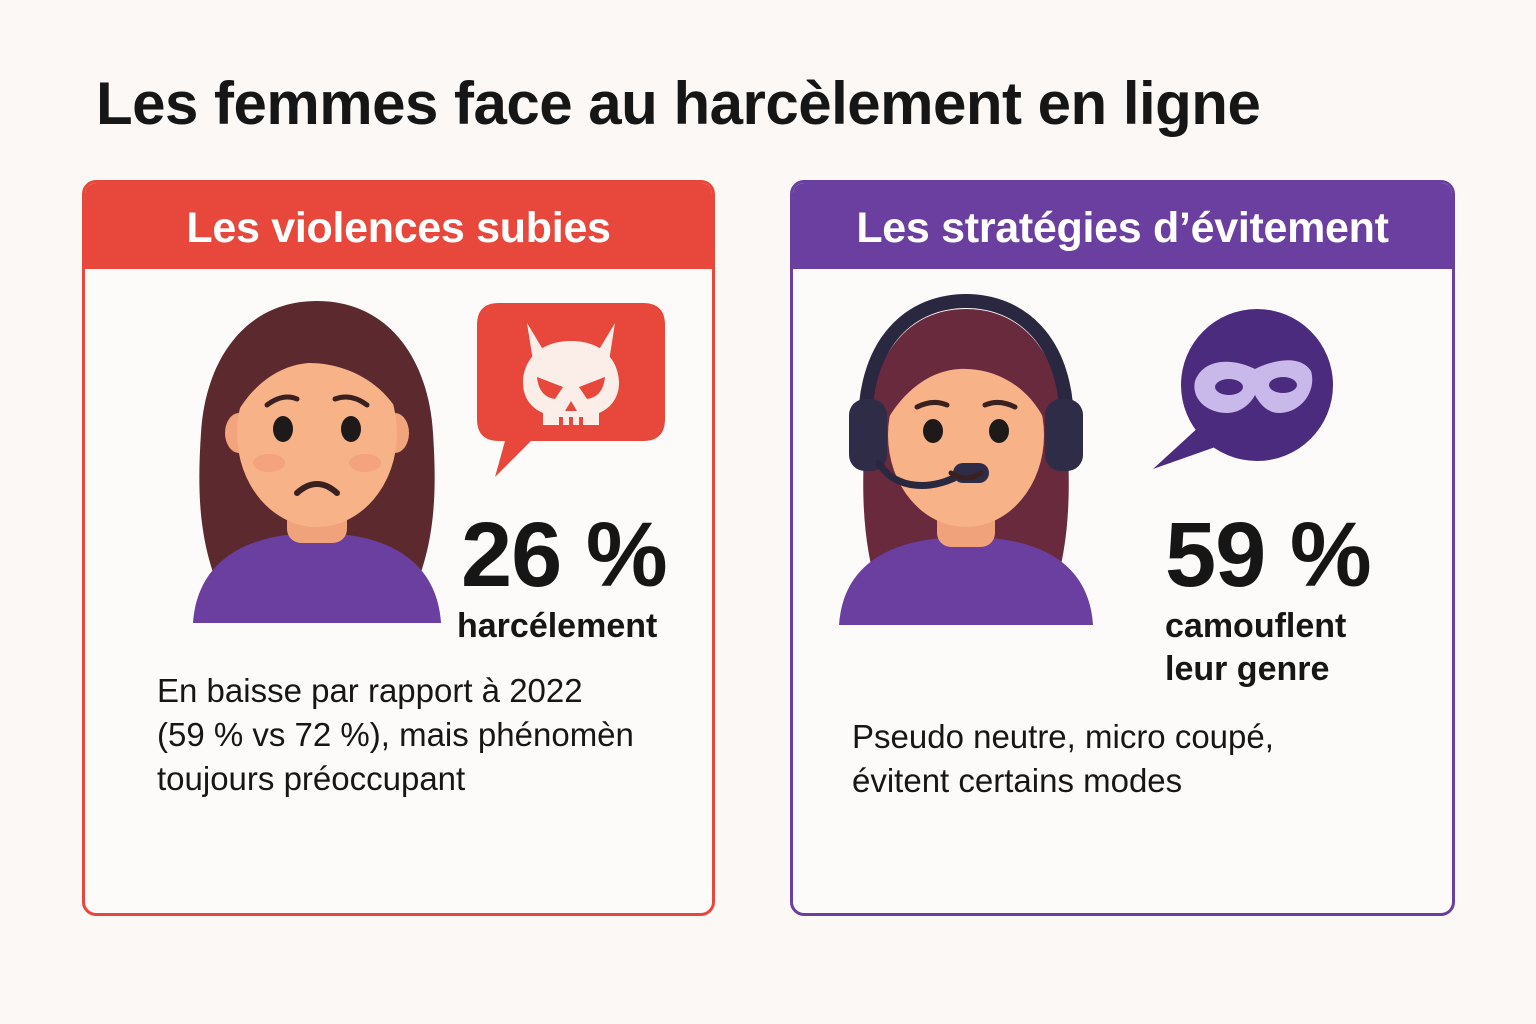 The image size is (1536, 1024). Describe the element at coordinates (1122, 226) in the screenshot. I see `evitement-card-header: Les stratégies d’évitement` at that location.